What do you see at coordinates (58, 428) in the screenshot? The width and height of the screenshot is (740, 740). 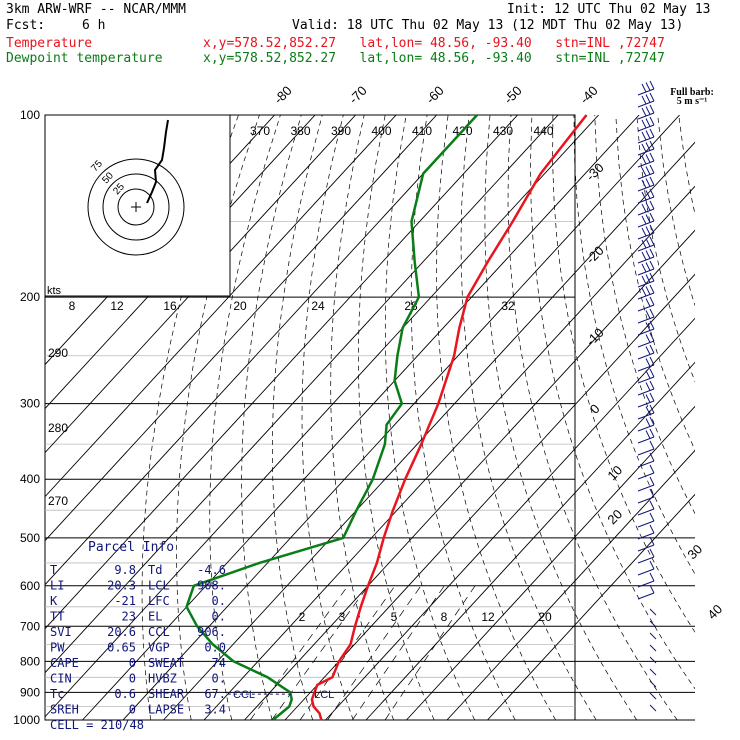 I see `theta-label: 280` at bounding box center [58, 428].